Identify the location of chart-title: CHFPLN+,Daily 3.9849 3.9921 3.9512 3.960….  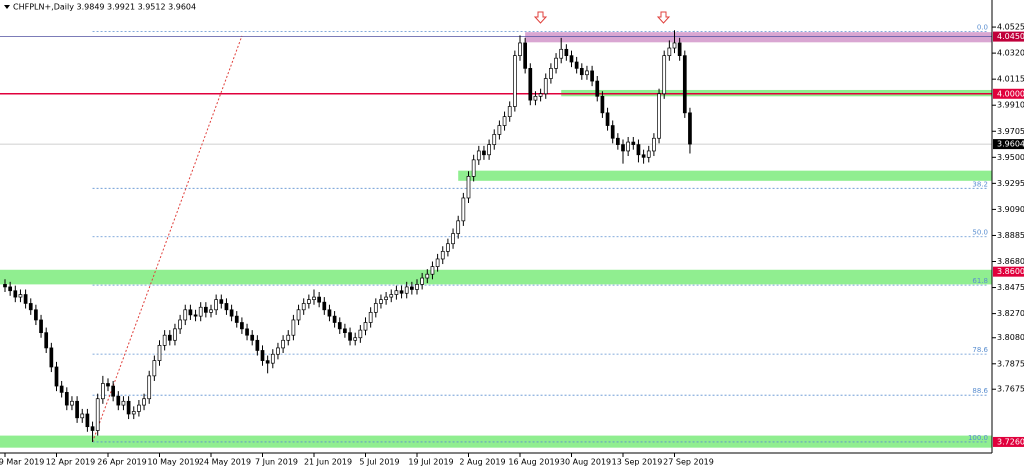
(104, 7).